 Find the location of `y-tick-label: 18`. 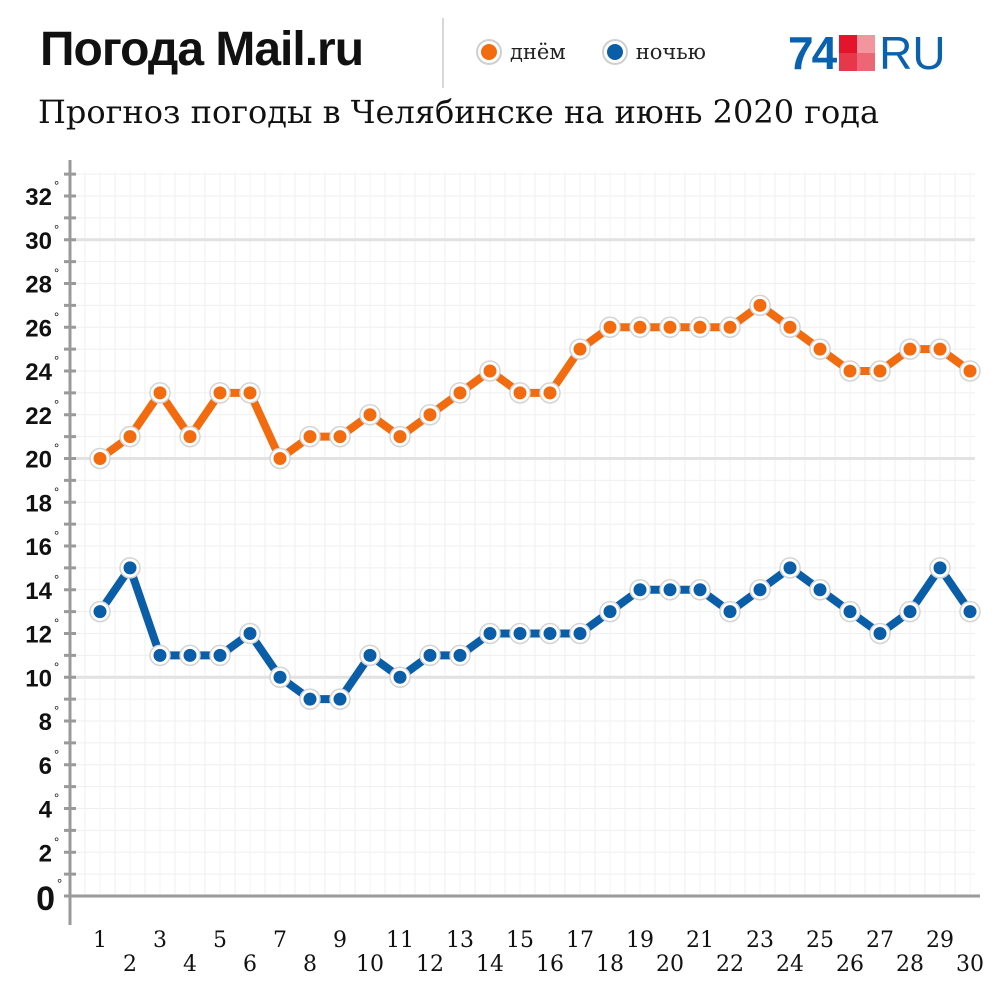

y-tick-label: 18 is located at coordinates (38, 503).